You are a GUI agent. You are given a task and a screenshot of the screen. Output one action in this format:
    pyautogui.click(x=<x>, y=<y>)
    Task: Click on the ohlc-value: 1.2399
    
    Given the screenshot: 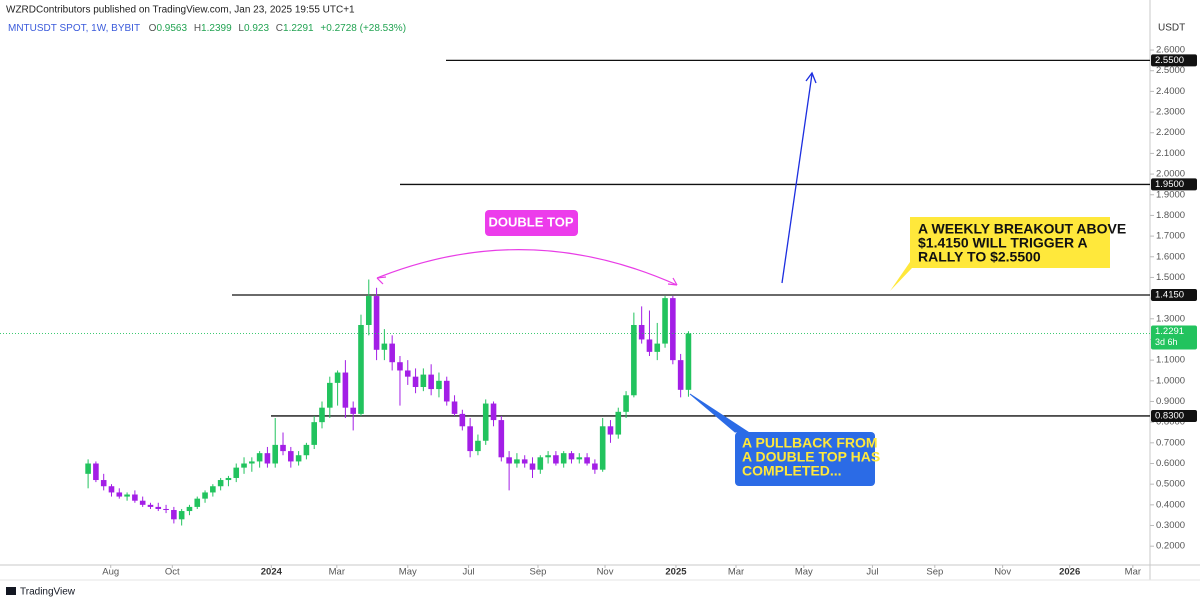 What is the action you would take?
    pyautogui.click(x=216, y=28)
    